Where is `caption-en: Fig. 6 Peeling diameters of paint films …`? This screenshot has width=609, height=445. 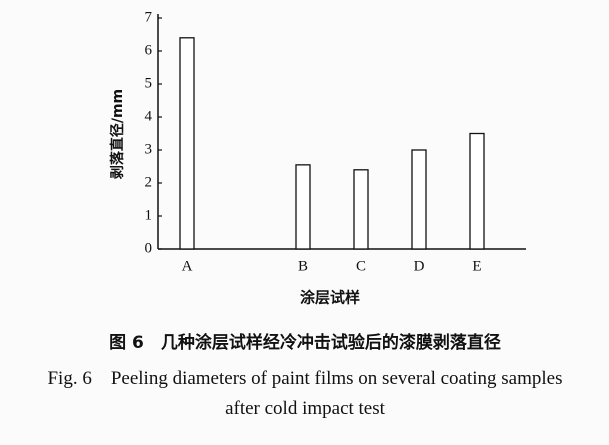
caption-en: Fig. 6 Peeling diameters of paint films … is located at coordinates (305, 393).